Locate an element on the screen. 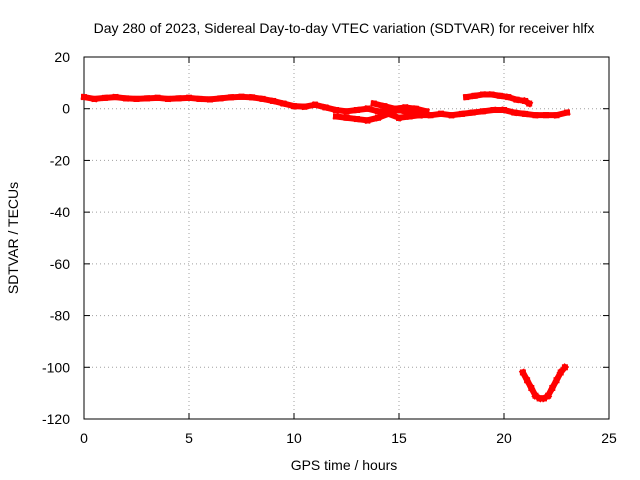  x-axis-label: GPS time / hours is located at coordinates (344, 465).